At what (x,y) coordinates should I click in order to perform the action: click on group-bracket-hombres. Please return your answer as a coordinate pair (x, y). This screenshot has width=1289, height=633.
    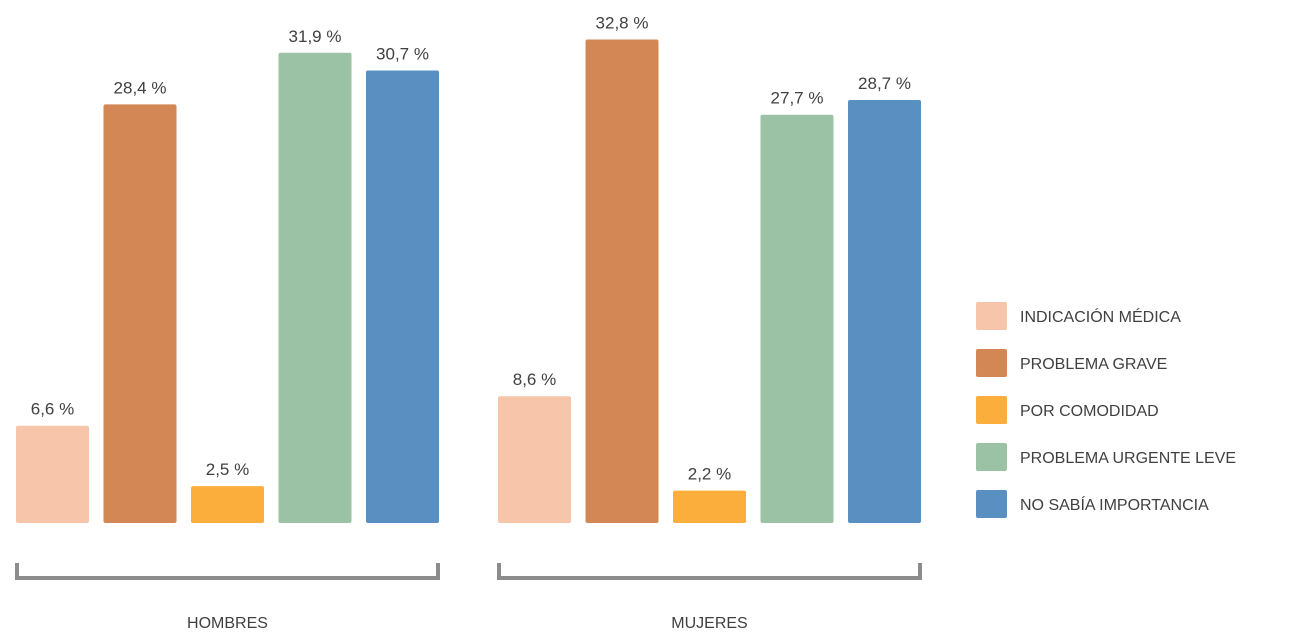
    Looking at the image, I should click on (227, 571).